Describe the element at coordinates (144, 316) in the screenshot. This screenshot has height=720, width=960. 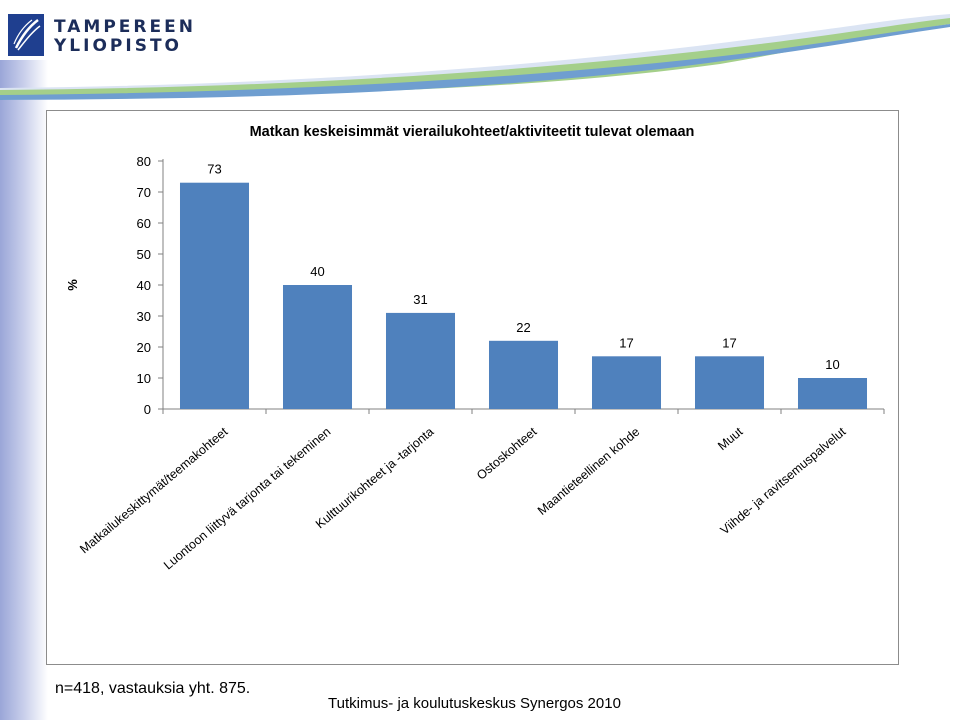
I see `y-tick-label: 30` at that location.